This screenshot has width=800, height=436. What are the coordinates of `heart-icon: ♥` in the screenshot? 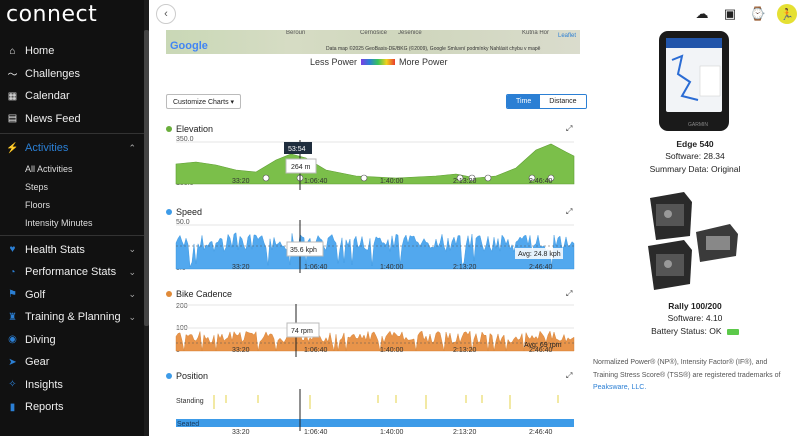 It's located at (12, 250).